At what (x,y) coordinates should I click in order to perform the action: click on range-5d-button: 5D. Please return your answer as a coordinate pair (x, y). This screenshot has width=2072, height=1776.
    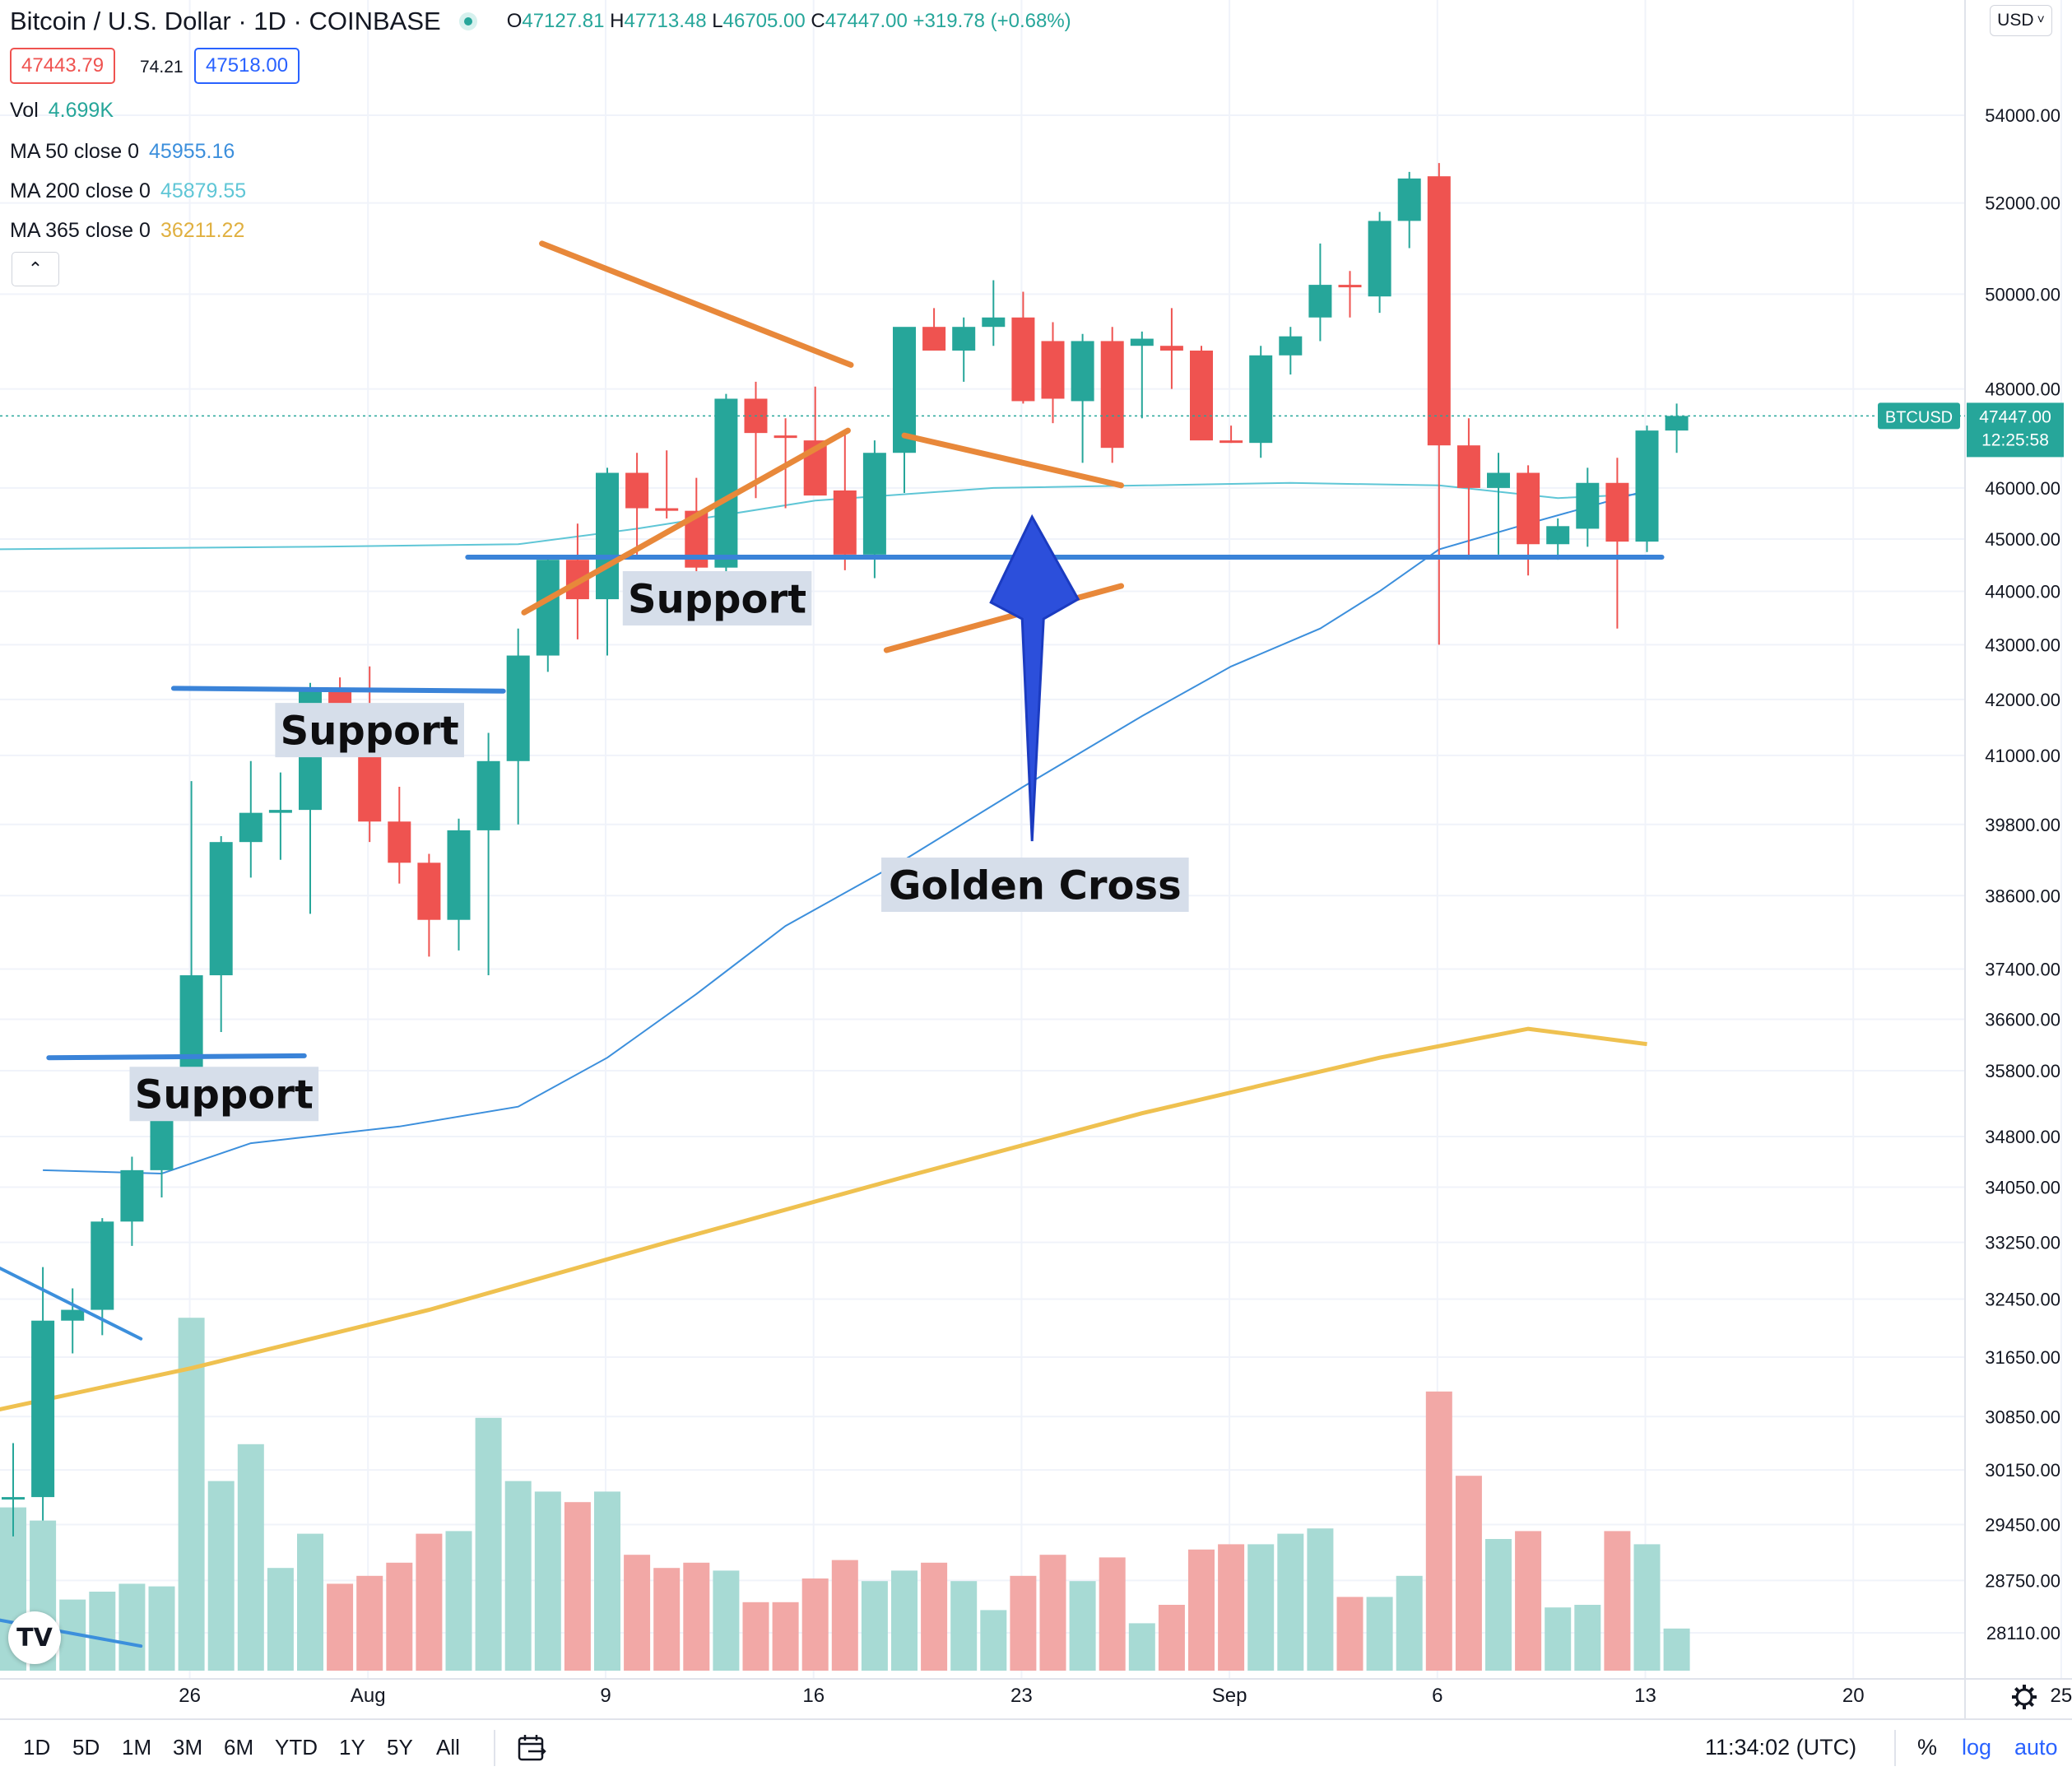
    Looking at the image, I should click on (86, 1747).